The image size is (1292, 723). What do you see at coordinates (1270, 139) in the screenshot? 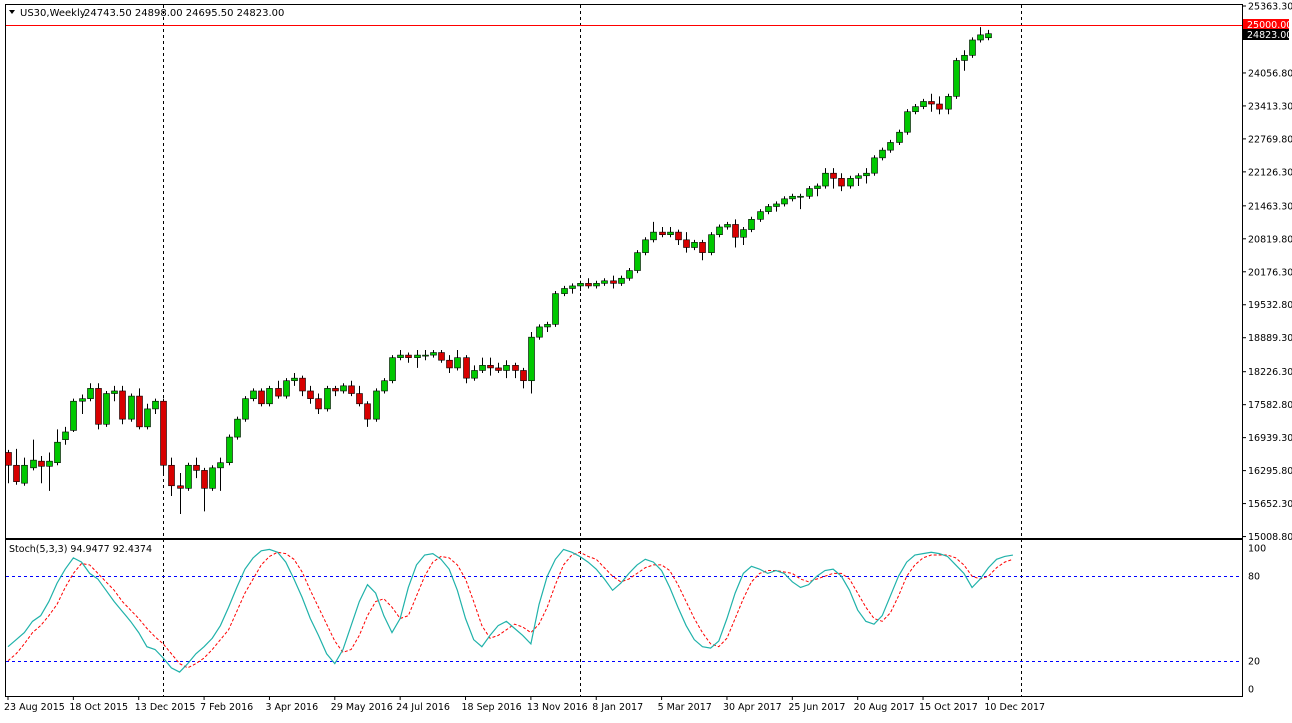
I see `price-tick-label: 22769.80` at bounding box center [1270, 139].